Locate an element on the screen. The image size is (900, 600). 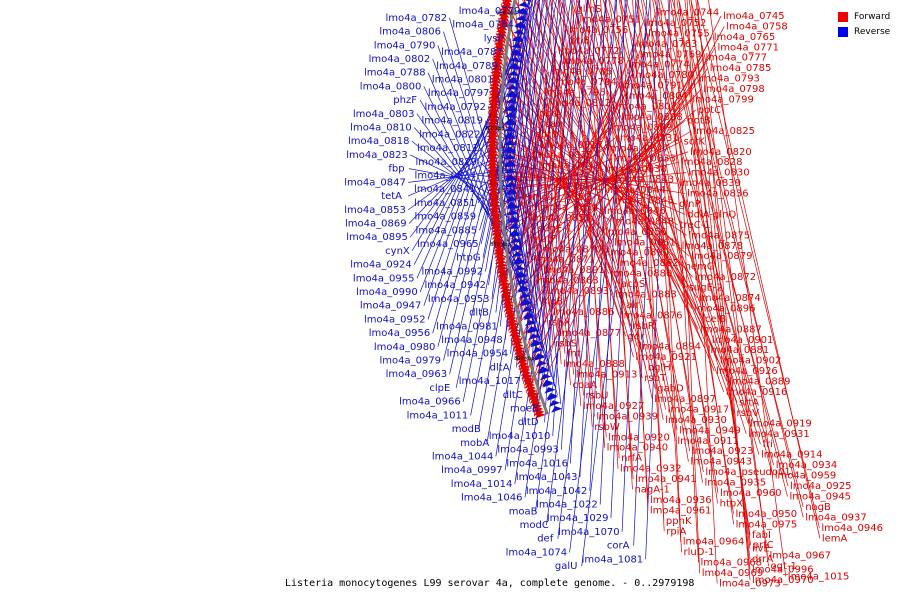
forward-gene-label: lmo4a_0880 is located at coordinates (642, 274).